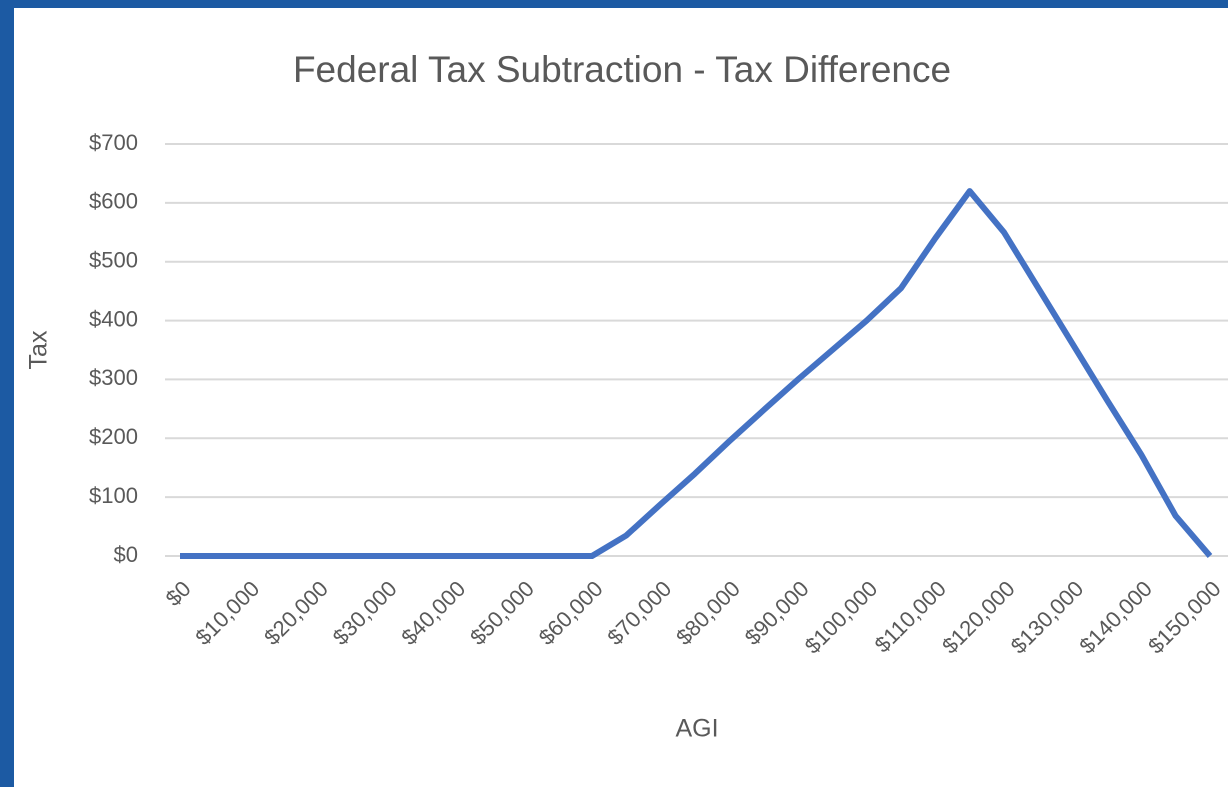  I want to click on frame-left, so click(7, 393).